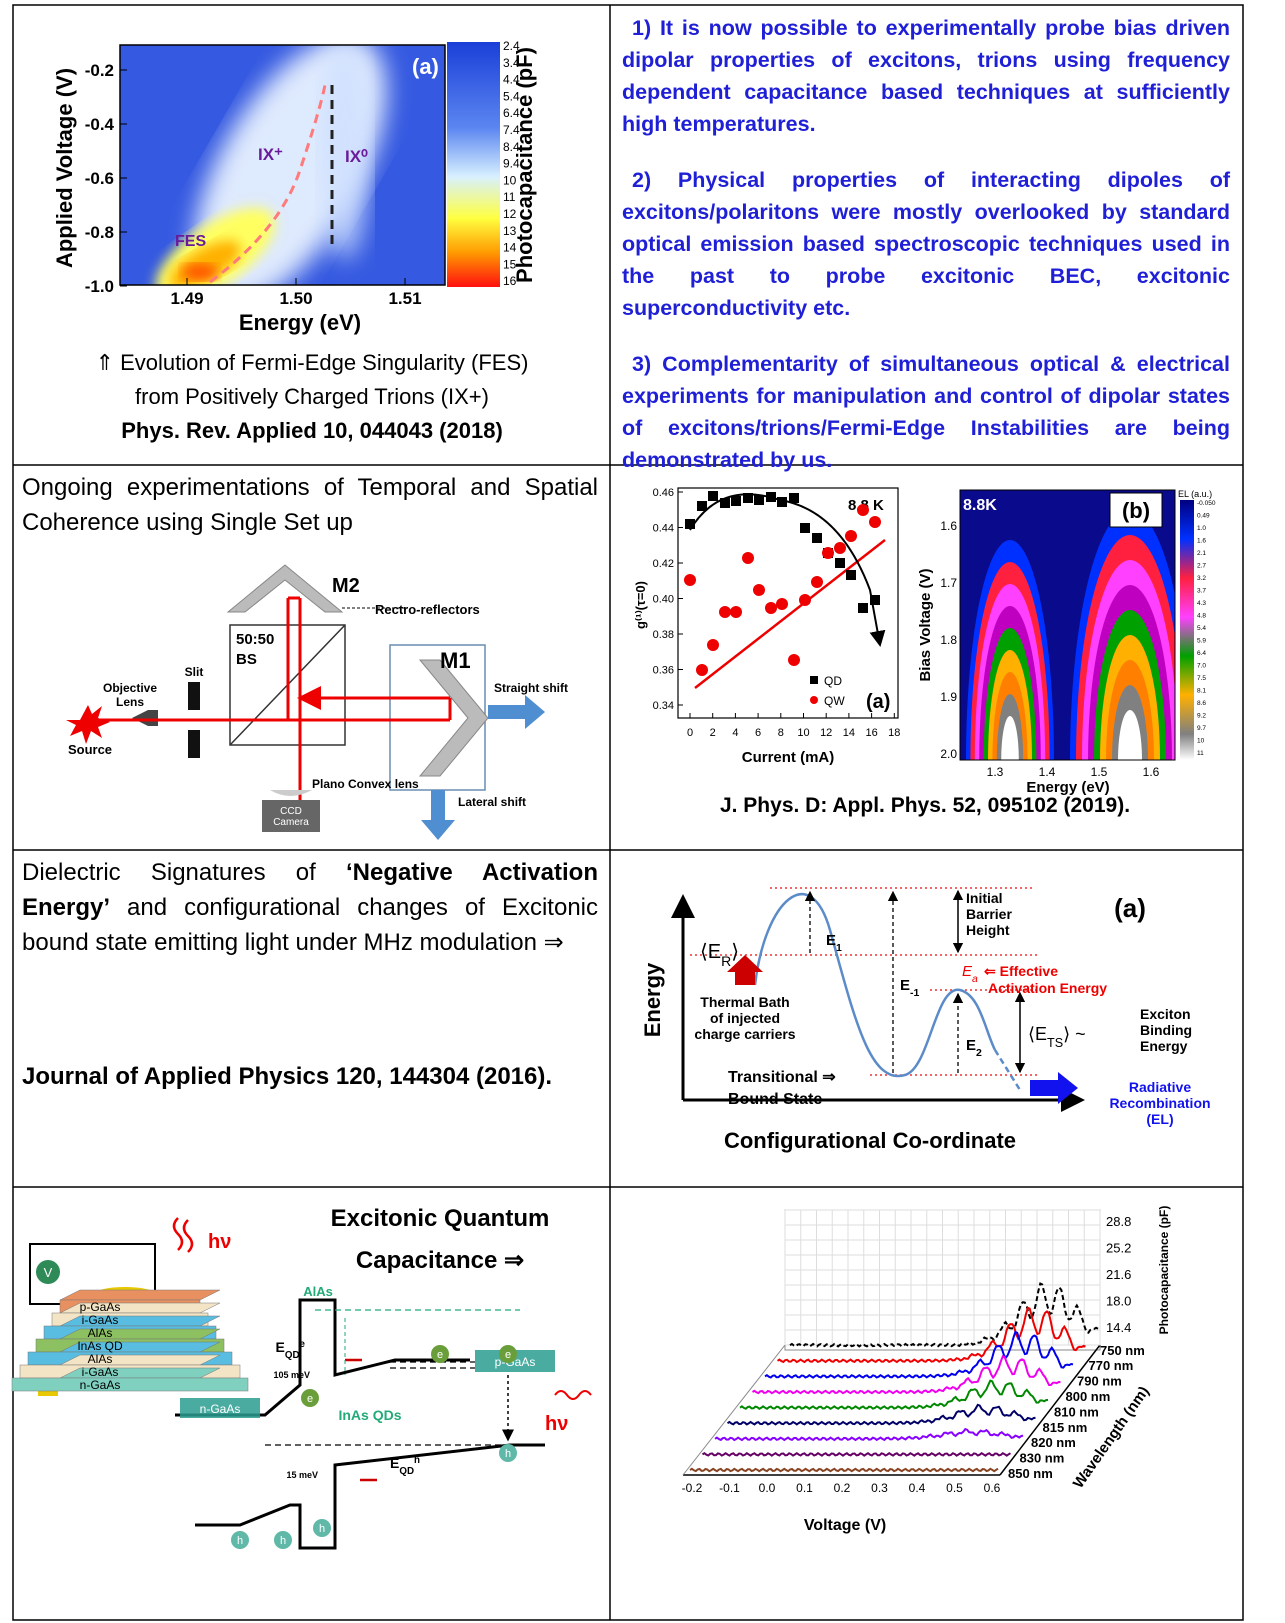  Describe the element at coordinates (310, 890) in the screenshot. I see `text-segment: ‘Negative Activation Energy’` at that location.